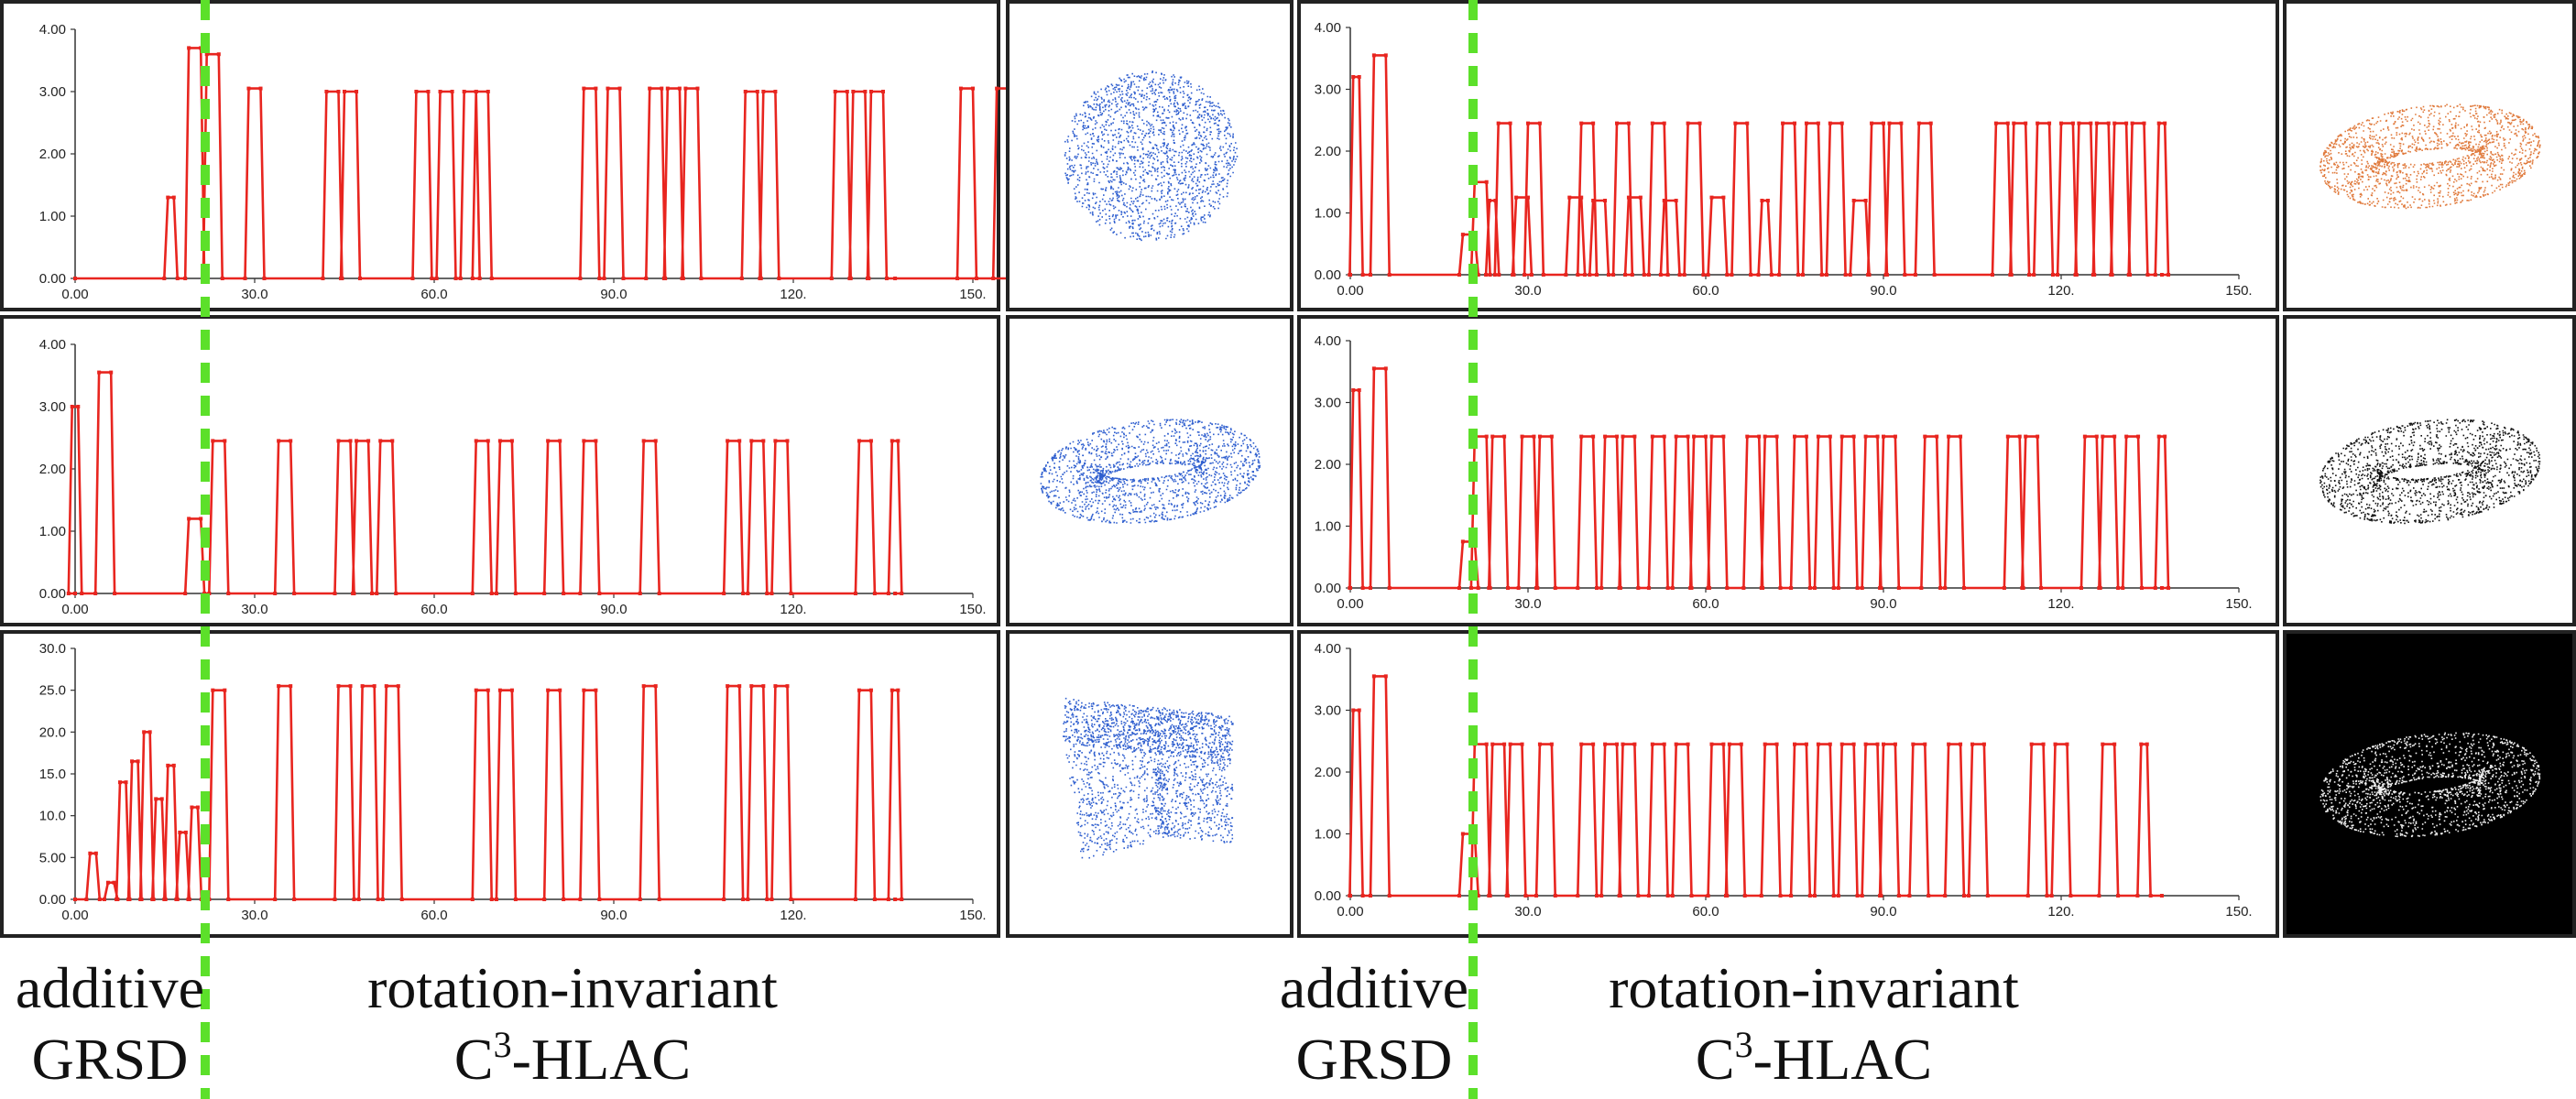 The width and height of the screenshot is (2576, 1099). What do you see at coordinates (1528, 604) in the screenshot?
I see `x-tick-label: 30.0` at bounding box center [1528, 604].